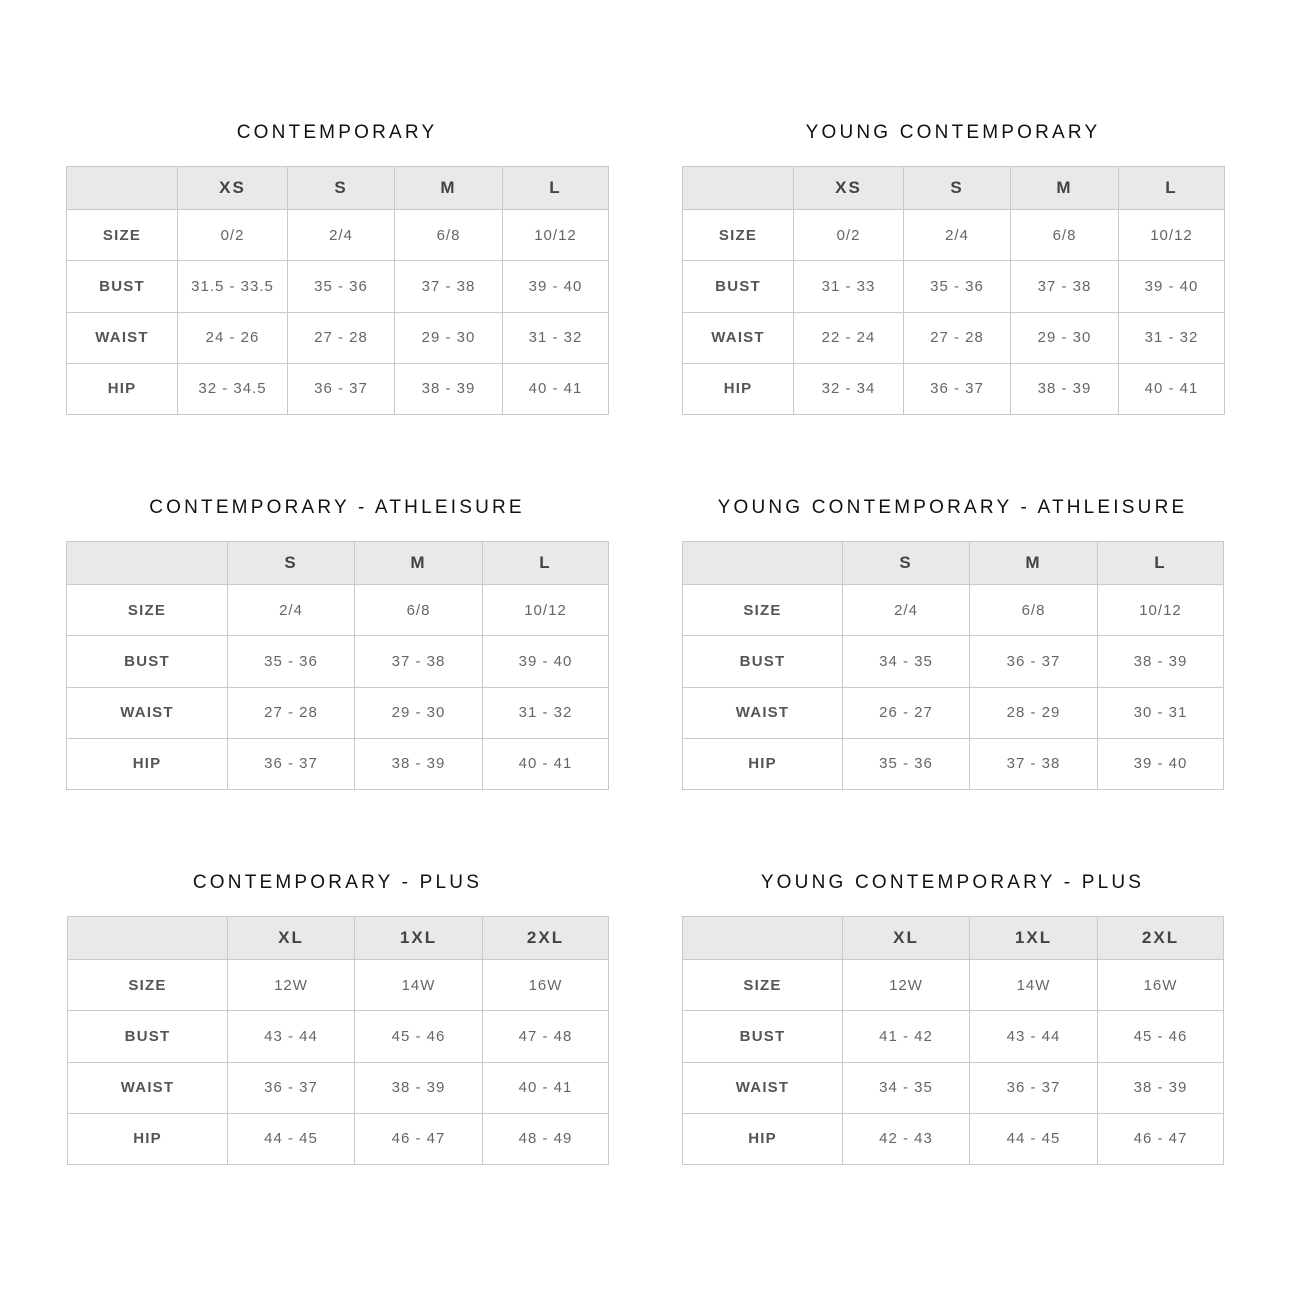 This screenshot has width=1292, height=1292. I want to click on table-row: BUST 43 - 44 45 - 46 47 - 48, so click(338, 1036).